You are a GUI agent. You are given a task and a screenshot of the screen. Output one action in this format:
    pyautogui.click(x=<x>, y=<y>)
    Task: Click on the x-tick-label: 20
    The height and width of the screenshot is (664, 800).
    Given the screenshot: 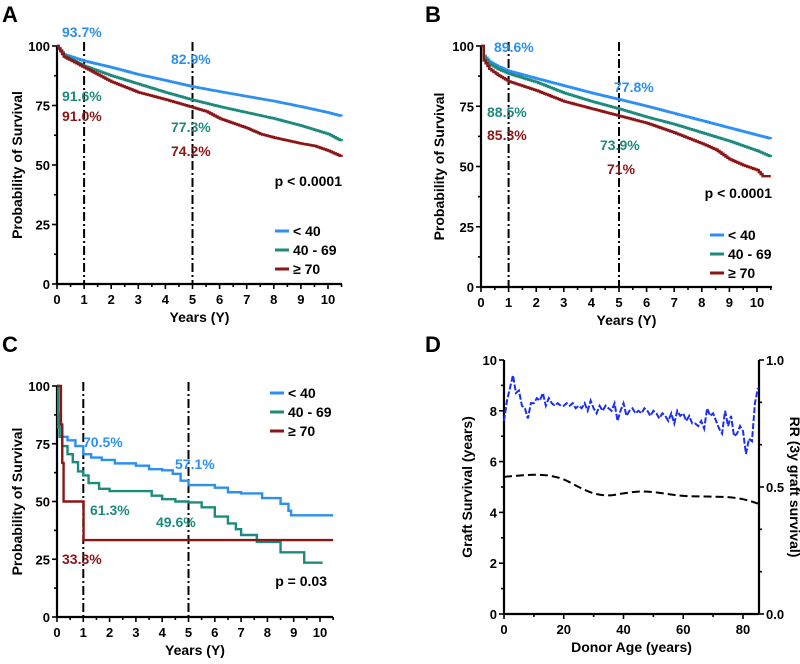 What is the action you would take?
    pyautogui.click(x=564, y=629)
    